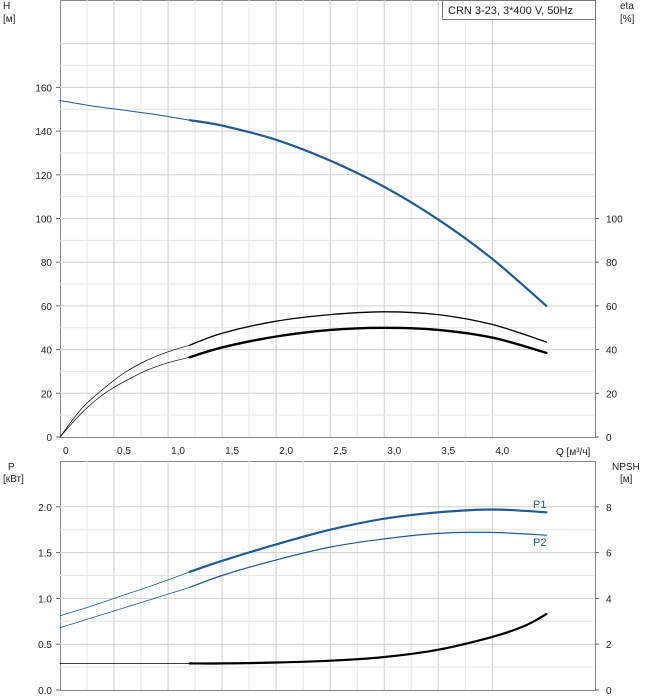 The width and height of the screenshot is (658, 700). What do you see at coordinates (125, 397) in the screenshot?
I see `curve-eta-lower-thin` at bounding box center [125, 397].